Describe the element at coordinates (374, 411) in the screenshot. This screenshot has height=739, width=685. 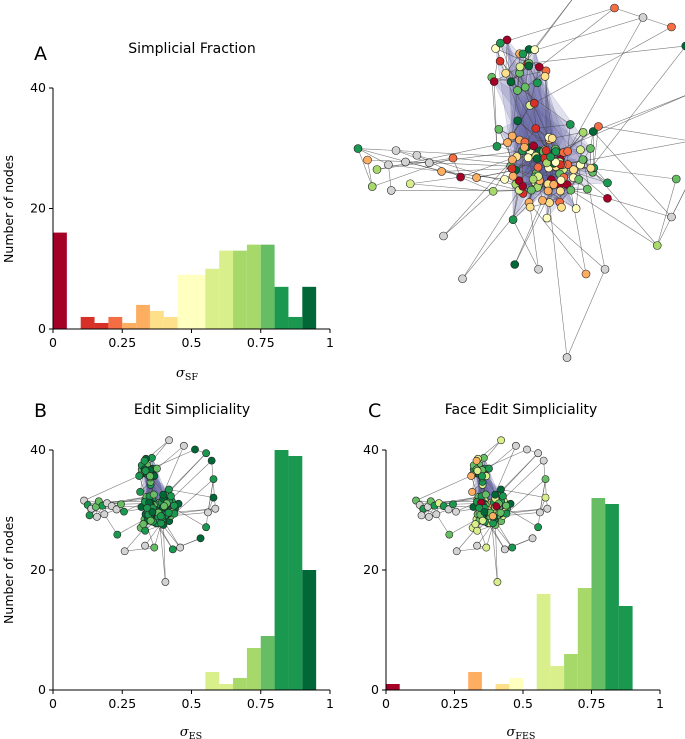
I see `panel-letter-c: C` at that location.